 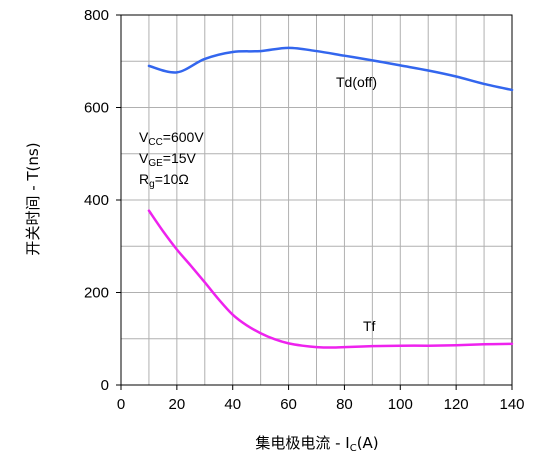 I want to click on x-tick-label: 0, so click(x=121, y=404).